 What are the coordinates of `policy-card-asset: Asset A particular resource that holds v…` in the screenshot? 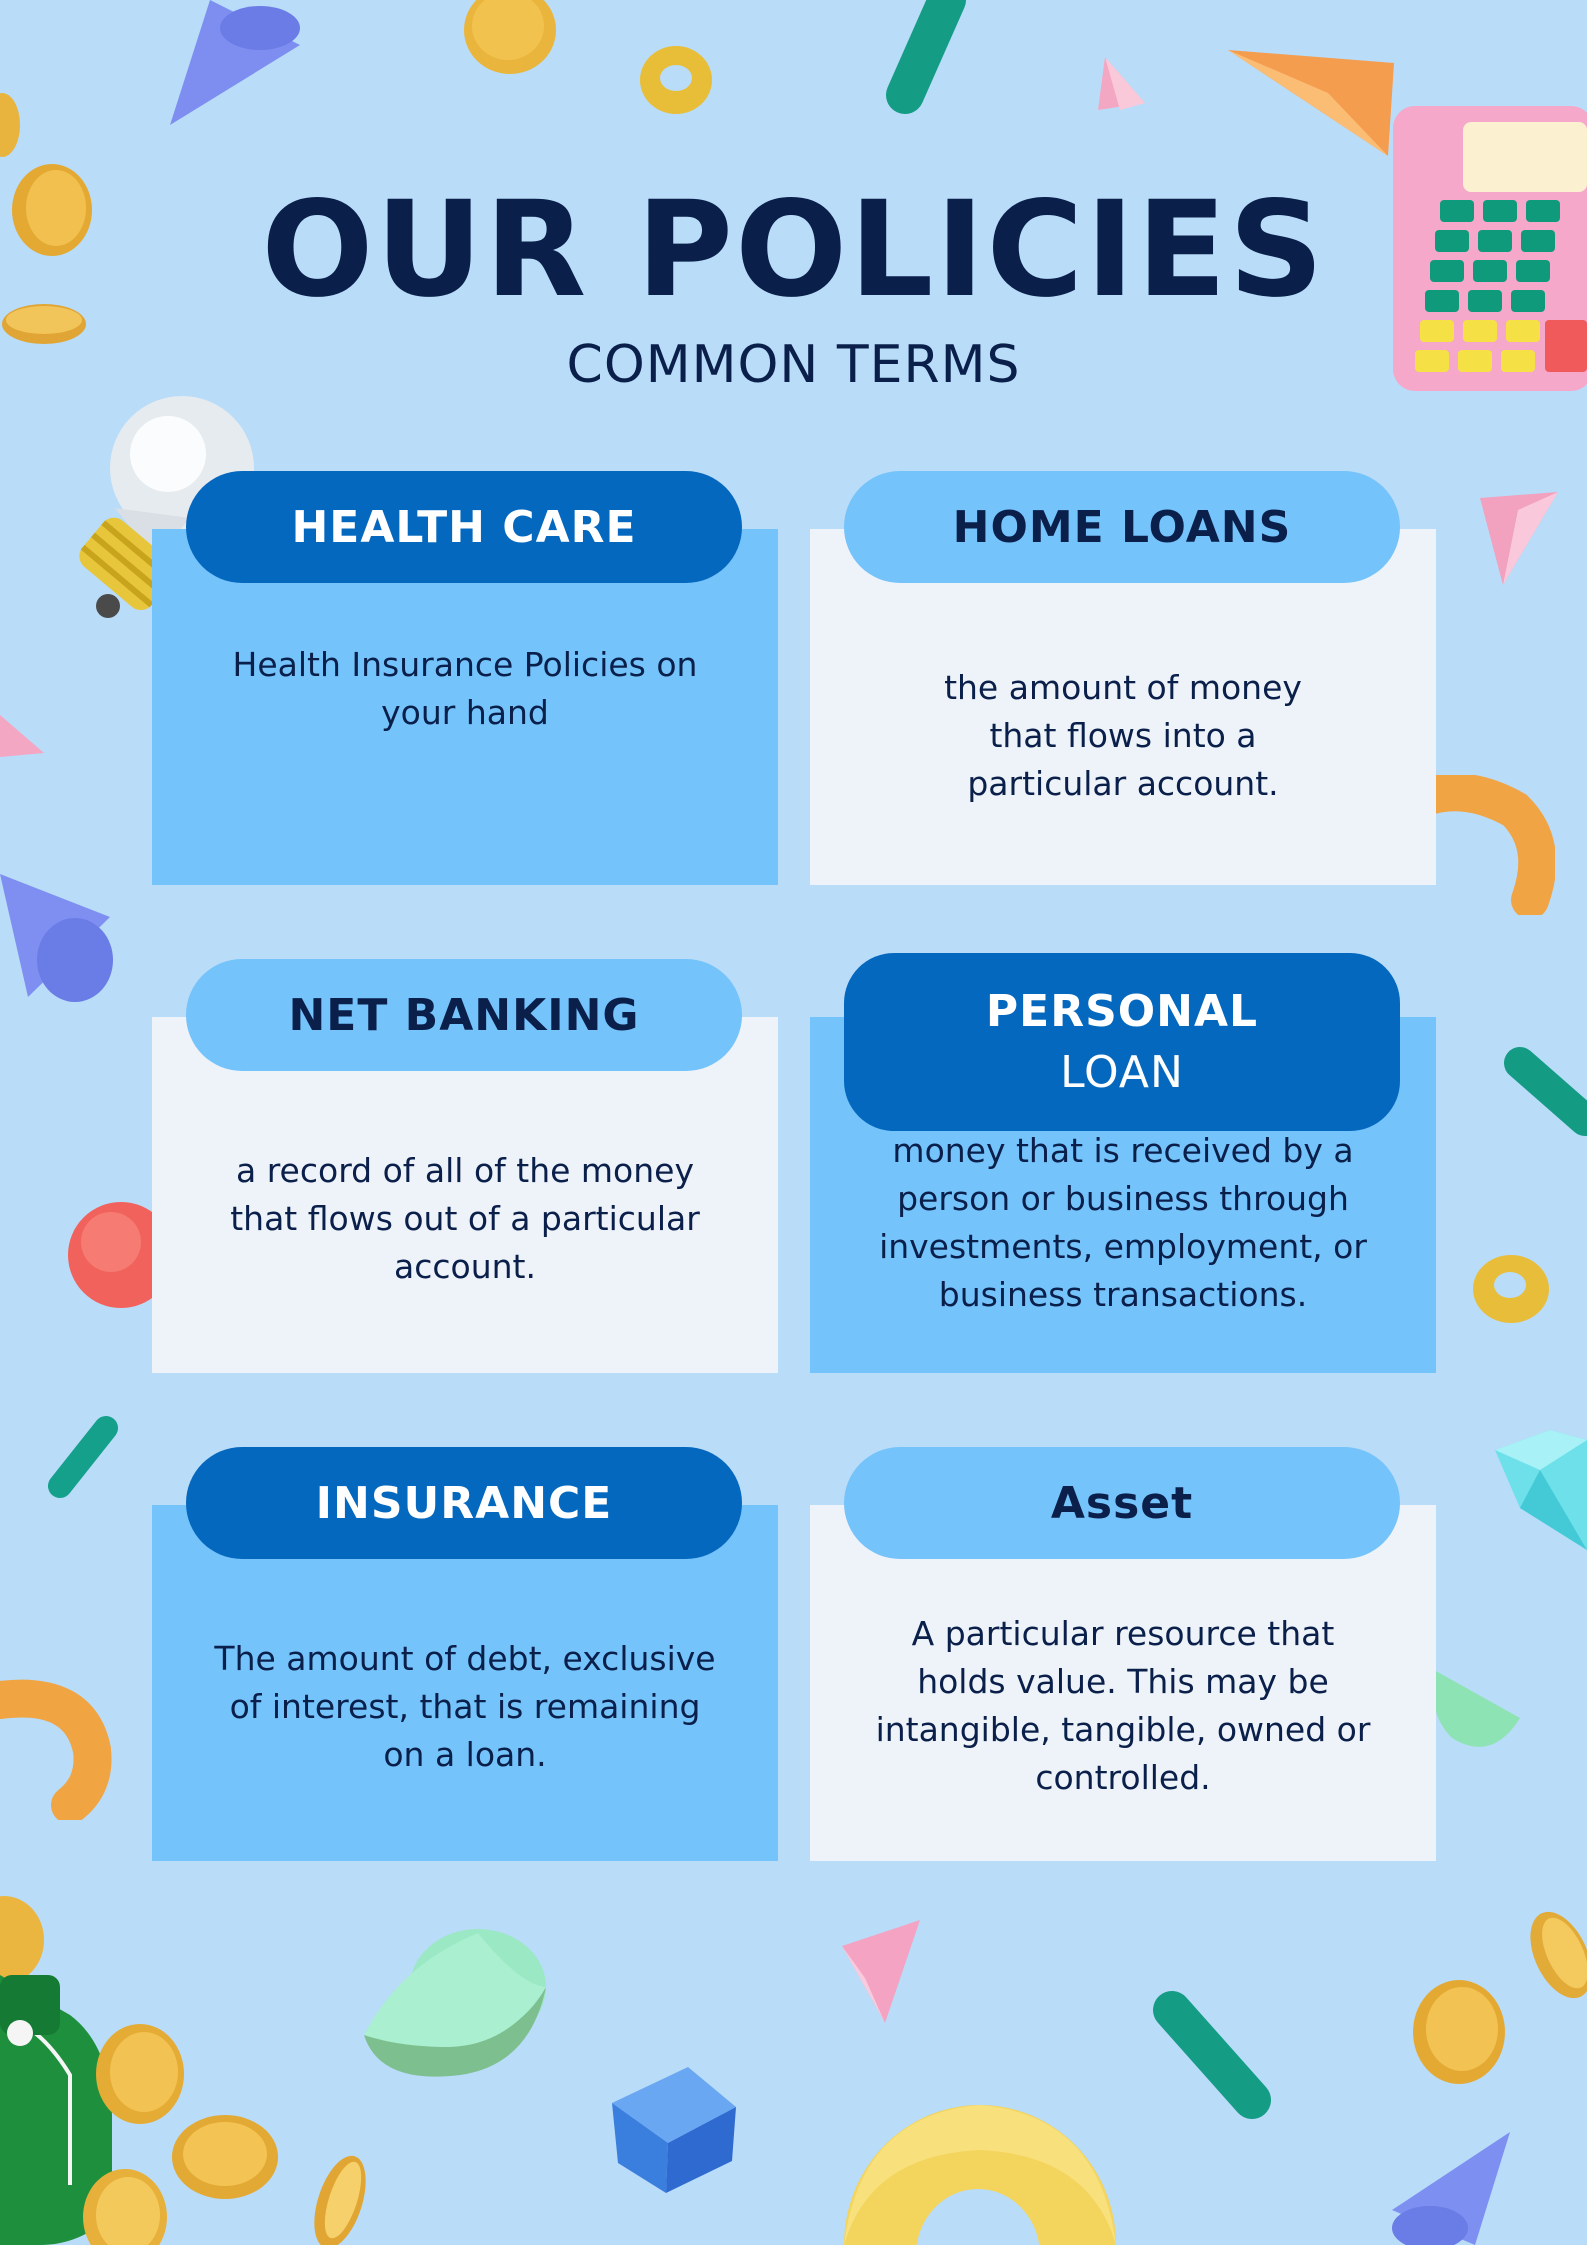 It's located at (1123, 1654).